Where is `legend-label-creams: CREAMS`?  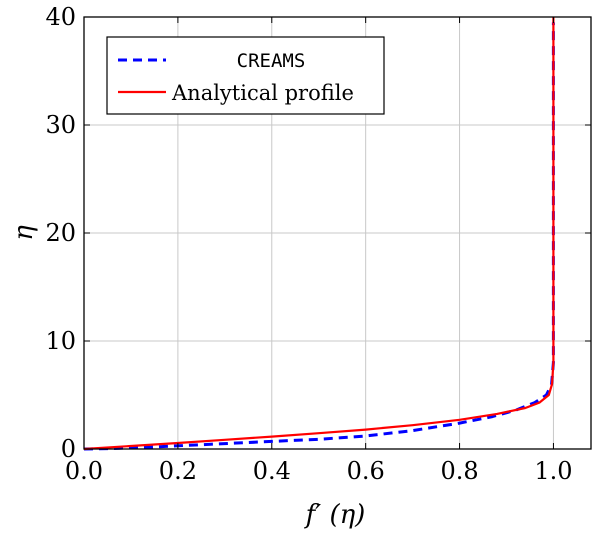
legend-label-creams: CREAMS is located at coordinates (271, 61).